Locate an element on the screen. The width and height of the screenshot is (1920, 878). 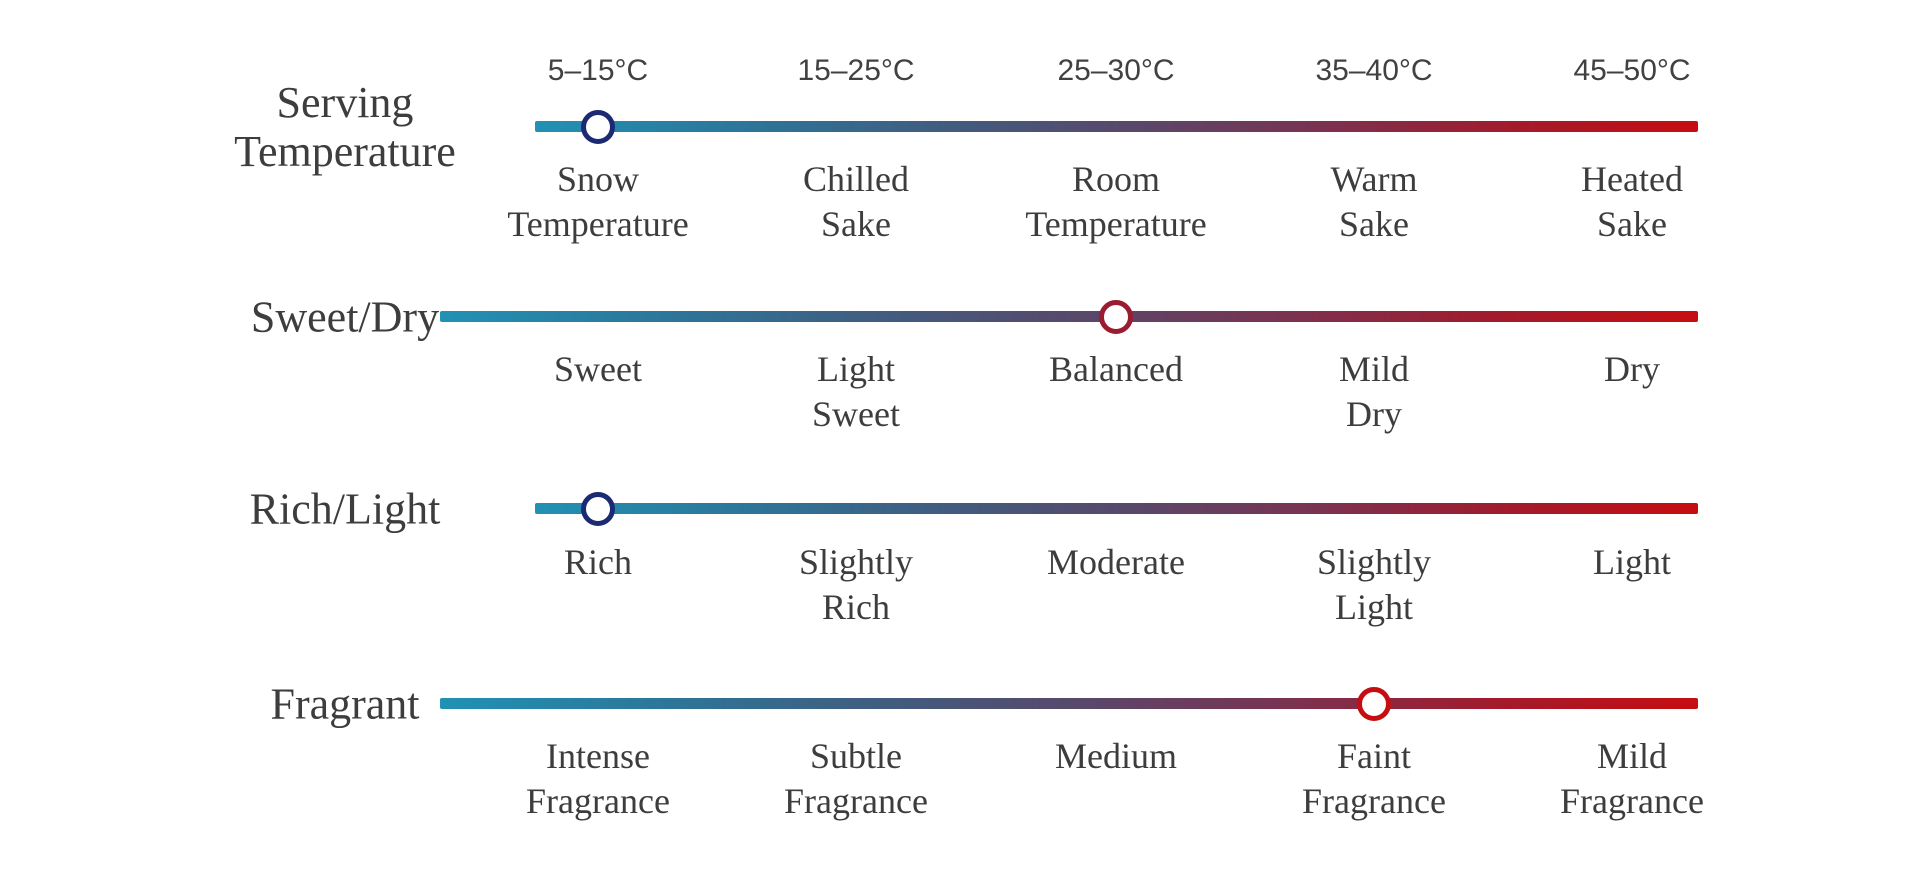
marker-serving-temperature is located at coordinates (598, 127).